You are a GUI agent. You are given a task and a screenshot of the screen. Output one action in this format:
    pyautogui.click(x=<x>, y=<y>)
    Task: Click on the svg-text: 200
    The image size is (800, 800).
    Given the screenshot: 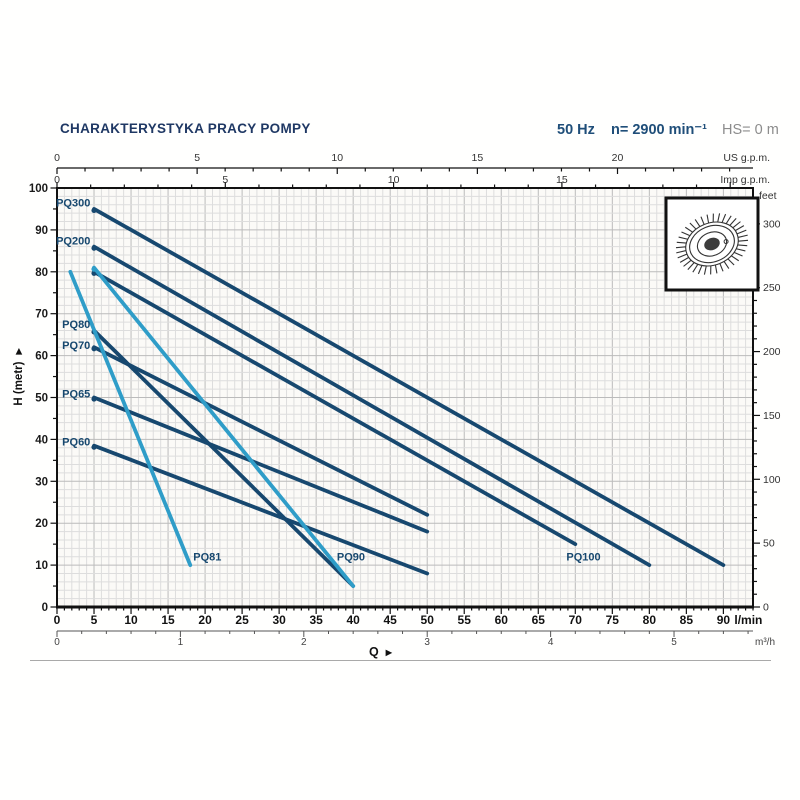 What is the action you would take?
    pyautogui.click(x=772, y=352)
    